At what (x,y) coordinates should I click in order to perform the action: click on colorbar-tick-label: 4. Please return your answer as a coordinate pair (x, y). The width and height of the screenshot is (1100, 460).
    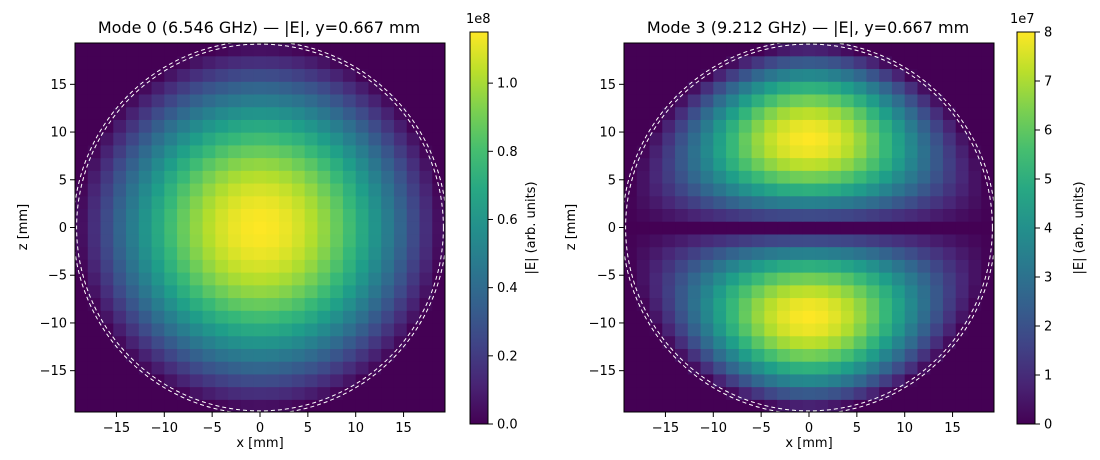
    Looking at the image, I should click on (1048, 229).